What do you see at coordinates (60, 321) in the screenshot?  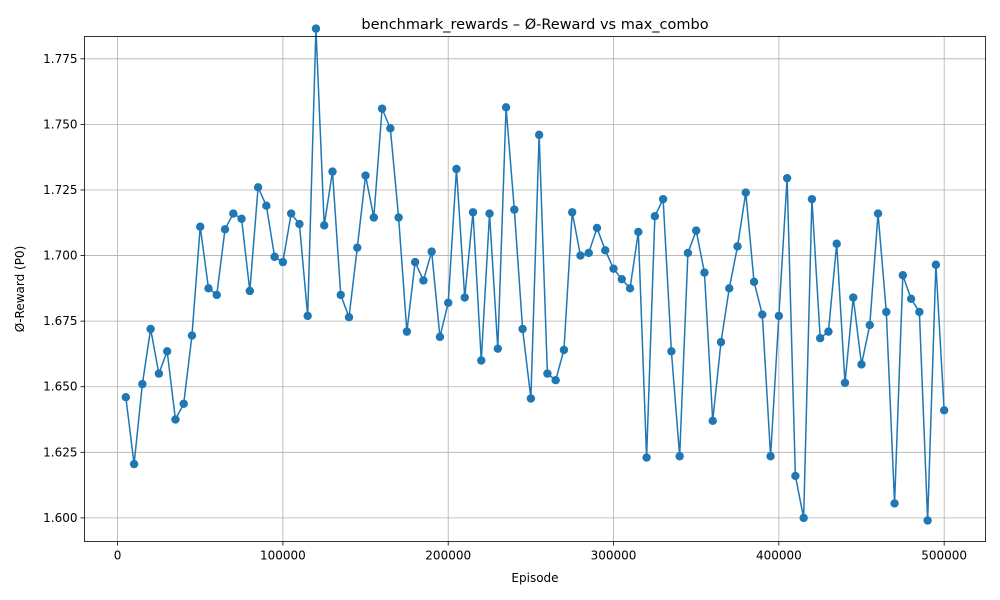 I see `y-tick-label: 1.675` at bounding box center [60, 321].